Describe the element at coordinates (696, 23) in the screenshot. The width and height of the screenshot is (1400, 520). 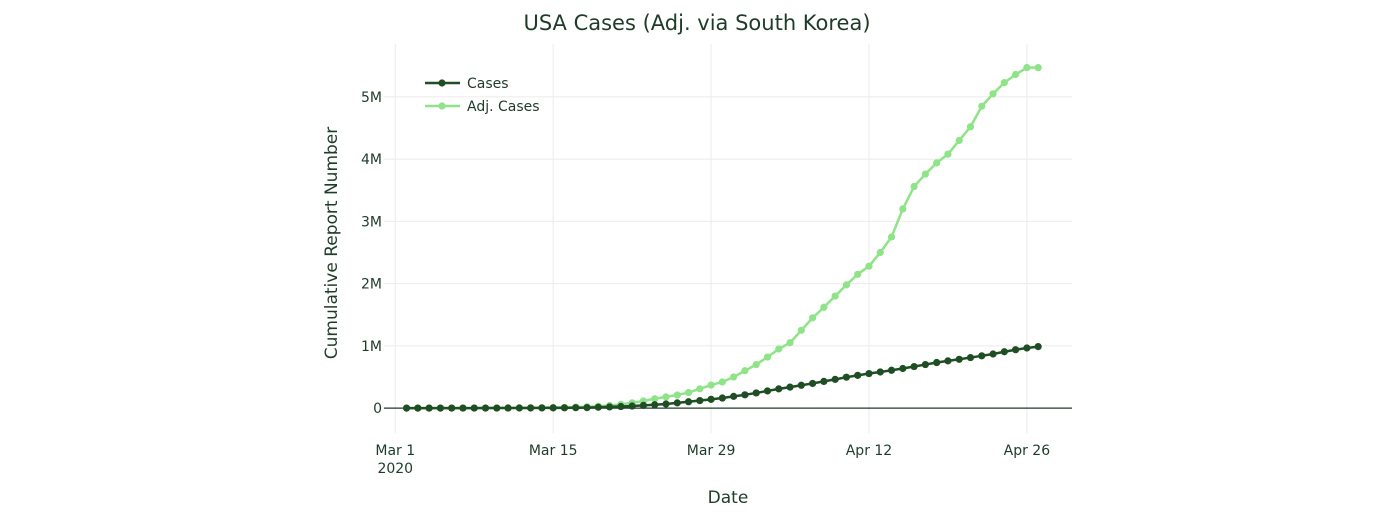
I see `chart-title: USA Cases (Adj. via South Korea)` at that location.